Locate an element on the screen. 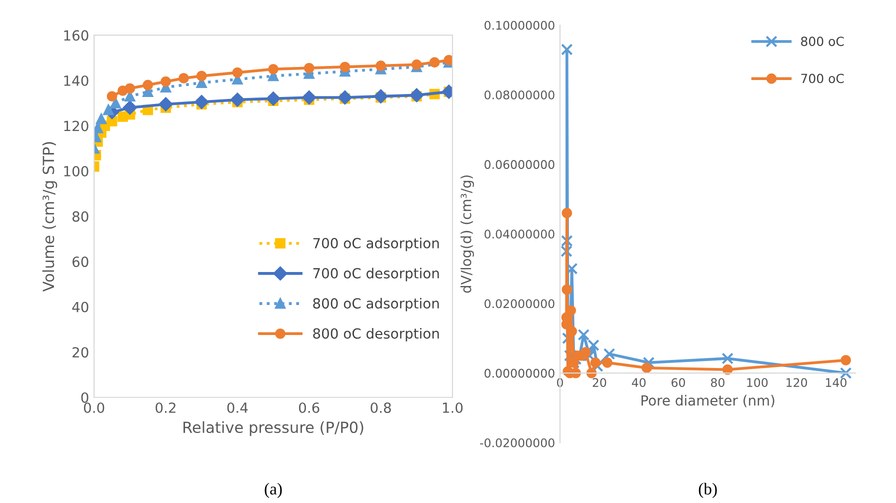  y-tick-label: 160 is located at coordinates (76, 35).